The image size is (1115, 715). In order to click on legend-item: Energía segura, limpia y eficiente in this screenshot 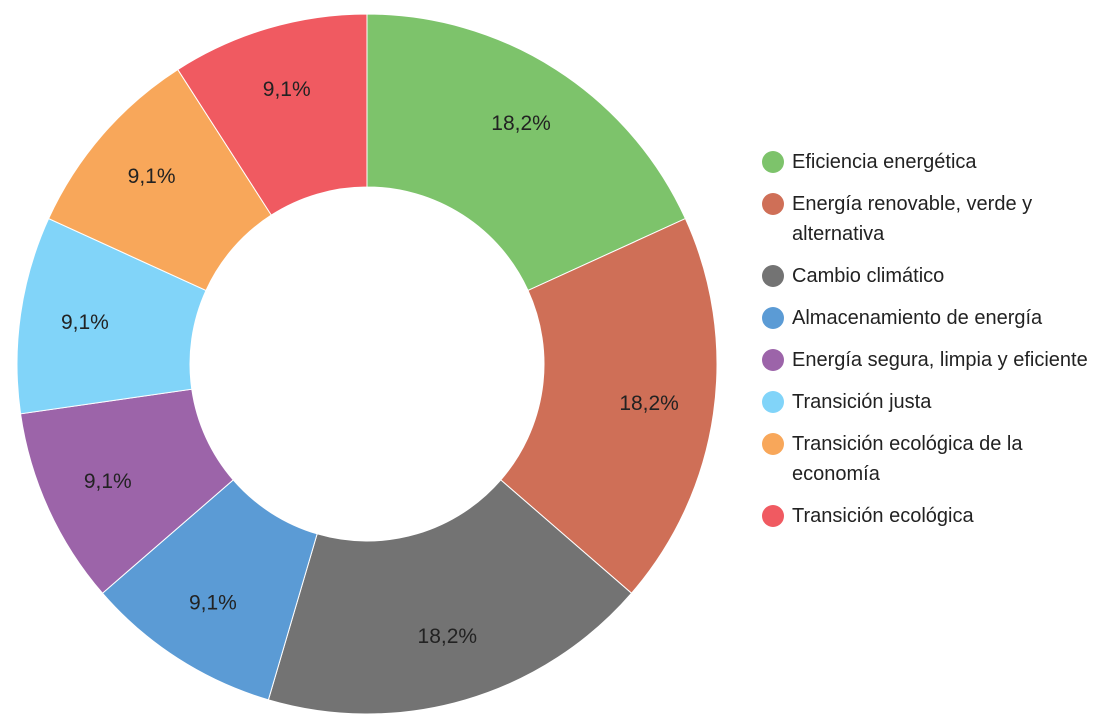, I will do `click(937, 360)`.